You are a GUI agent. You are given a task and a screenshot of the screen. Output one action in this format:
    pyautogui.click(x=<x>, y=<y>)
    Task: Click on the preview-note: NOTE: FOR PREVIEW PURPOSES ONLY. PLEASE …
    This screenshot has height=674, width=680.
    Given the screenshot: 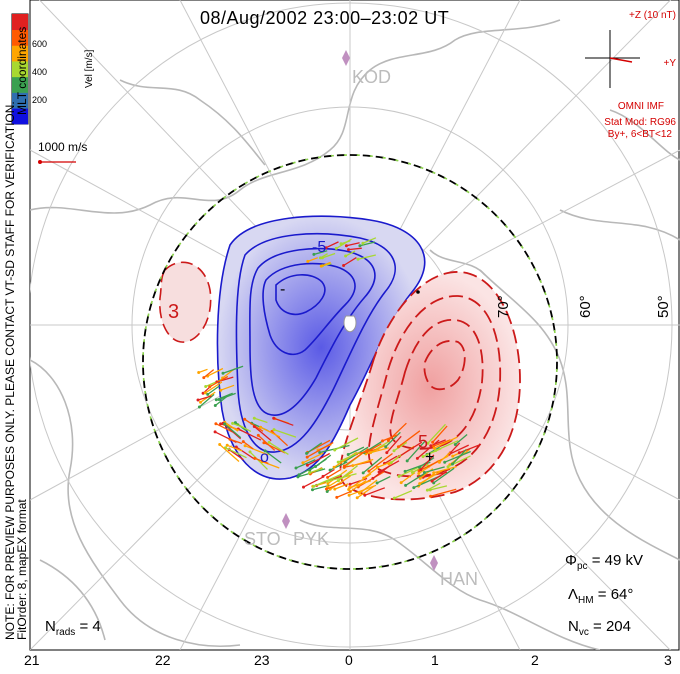 What is the action you would take?
    pyautogui.click(x=10, y=370)
    